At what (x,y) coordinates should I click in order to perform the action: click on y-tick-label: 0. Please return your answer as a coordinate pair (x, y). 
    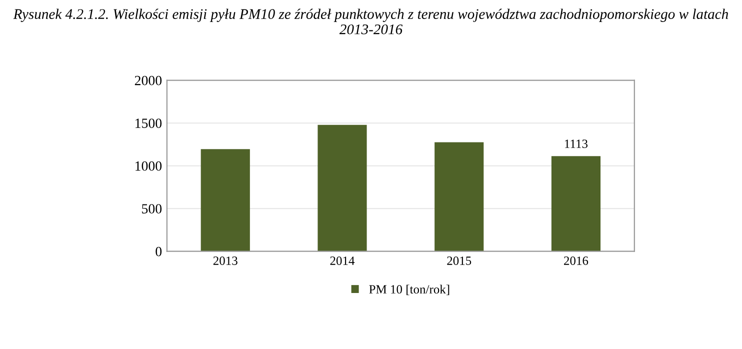
    Looking at the image, I should click on (159, 251).